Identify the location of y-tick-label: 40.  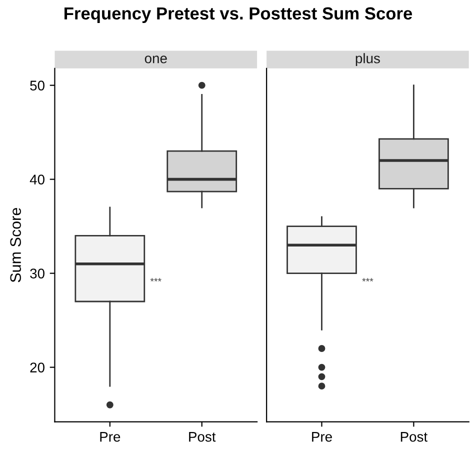
(37, 179).